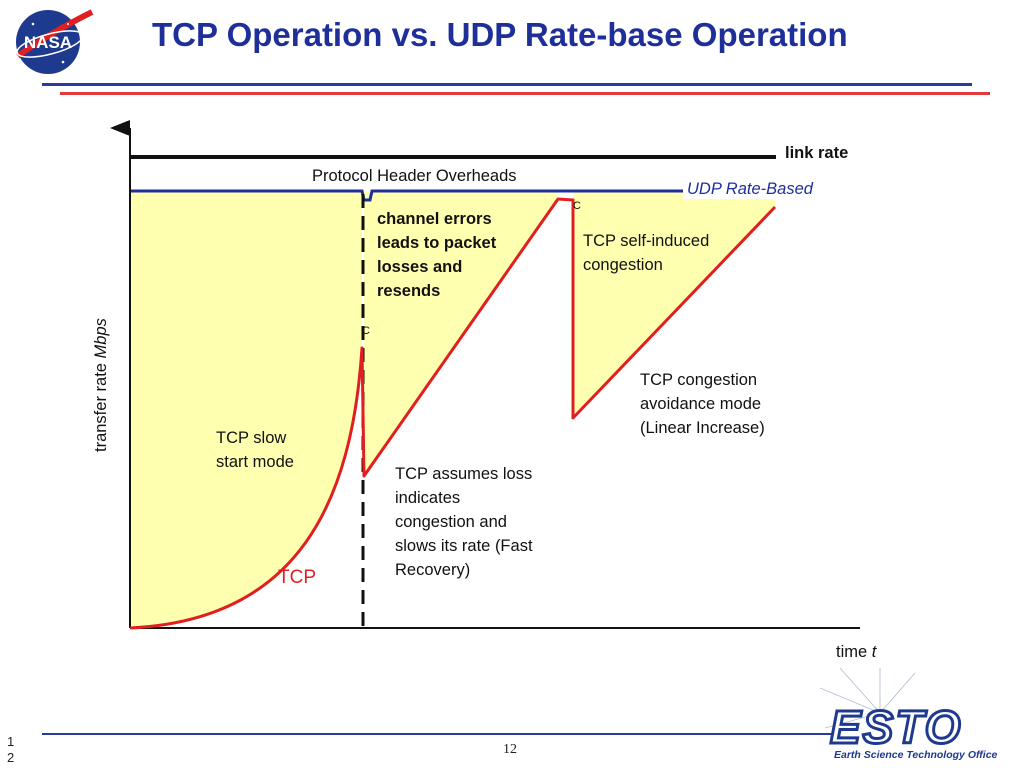 Image resolution: width=1024 pixels, height=768 pixels. Describe the element at coordinates (366, 331) in the screenshot. I see `marker-c-1: C` at that location.